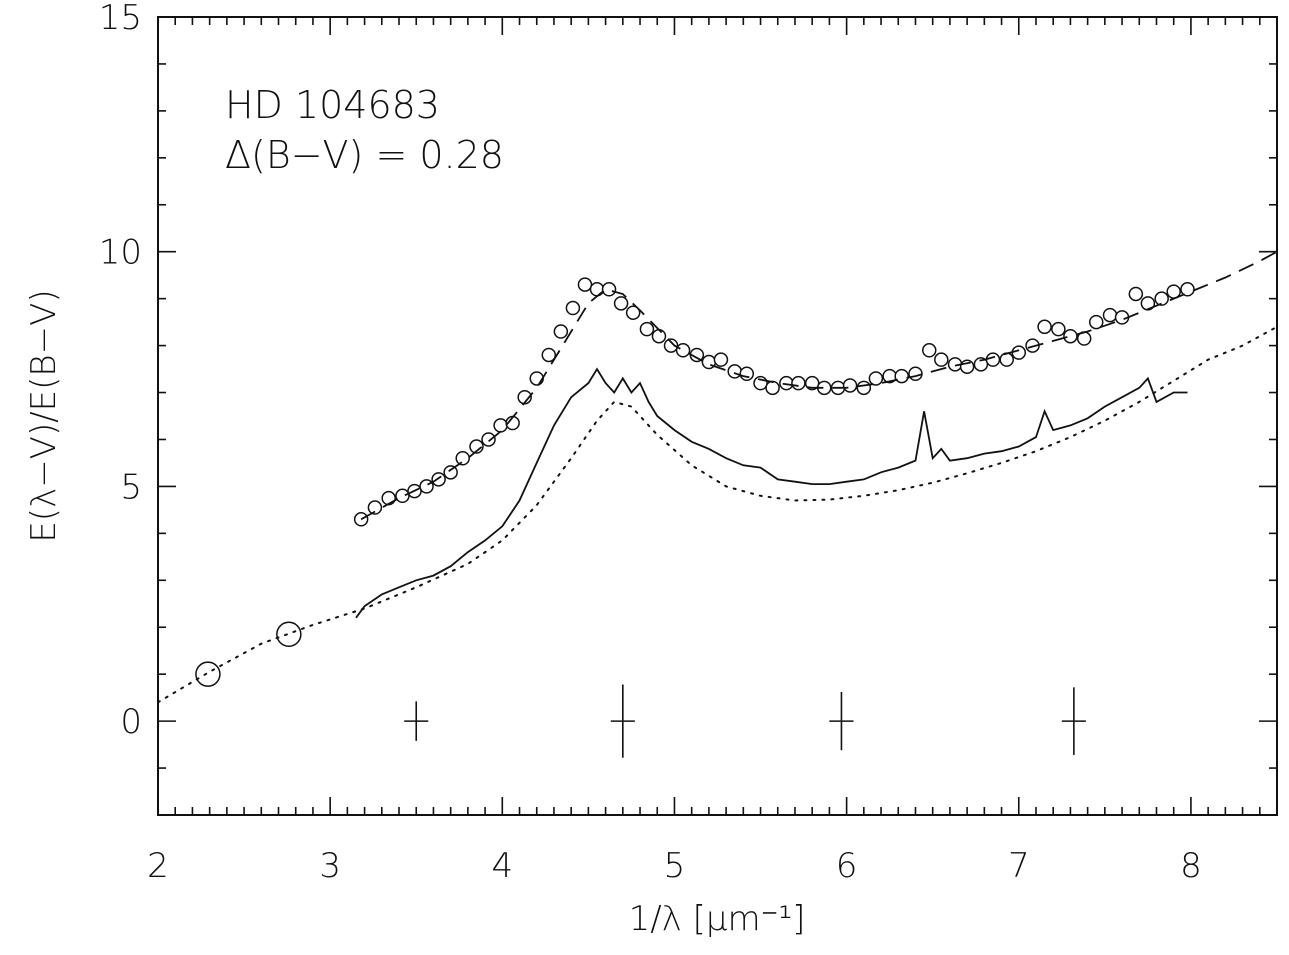  Describe the element at coordinates (44, 415) in the screenshot. I see `y-axis-title: E(λ−V)/E(B−V)` at that location.